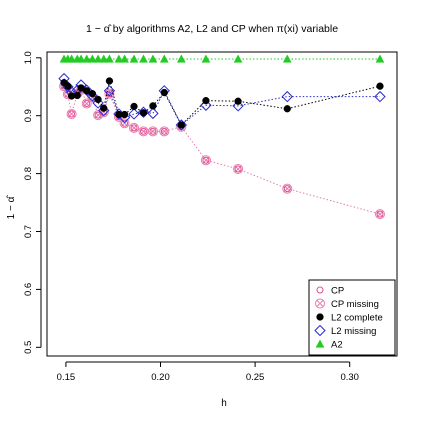  Describe the element at coordinates (320, 330) in the screenshot. I see `legend-marker-l2-missing` at that location.